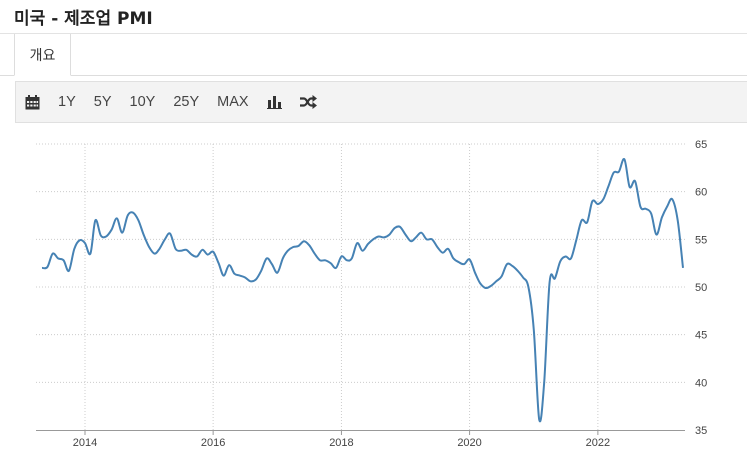 This screenshot has width=747, height=476. I want to click on calendar-icon, so click(32, 101).